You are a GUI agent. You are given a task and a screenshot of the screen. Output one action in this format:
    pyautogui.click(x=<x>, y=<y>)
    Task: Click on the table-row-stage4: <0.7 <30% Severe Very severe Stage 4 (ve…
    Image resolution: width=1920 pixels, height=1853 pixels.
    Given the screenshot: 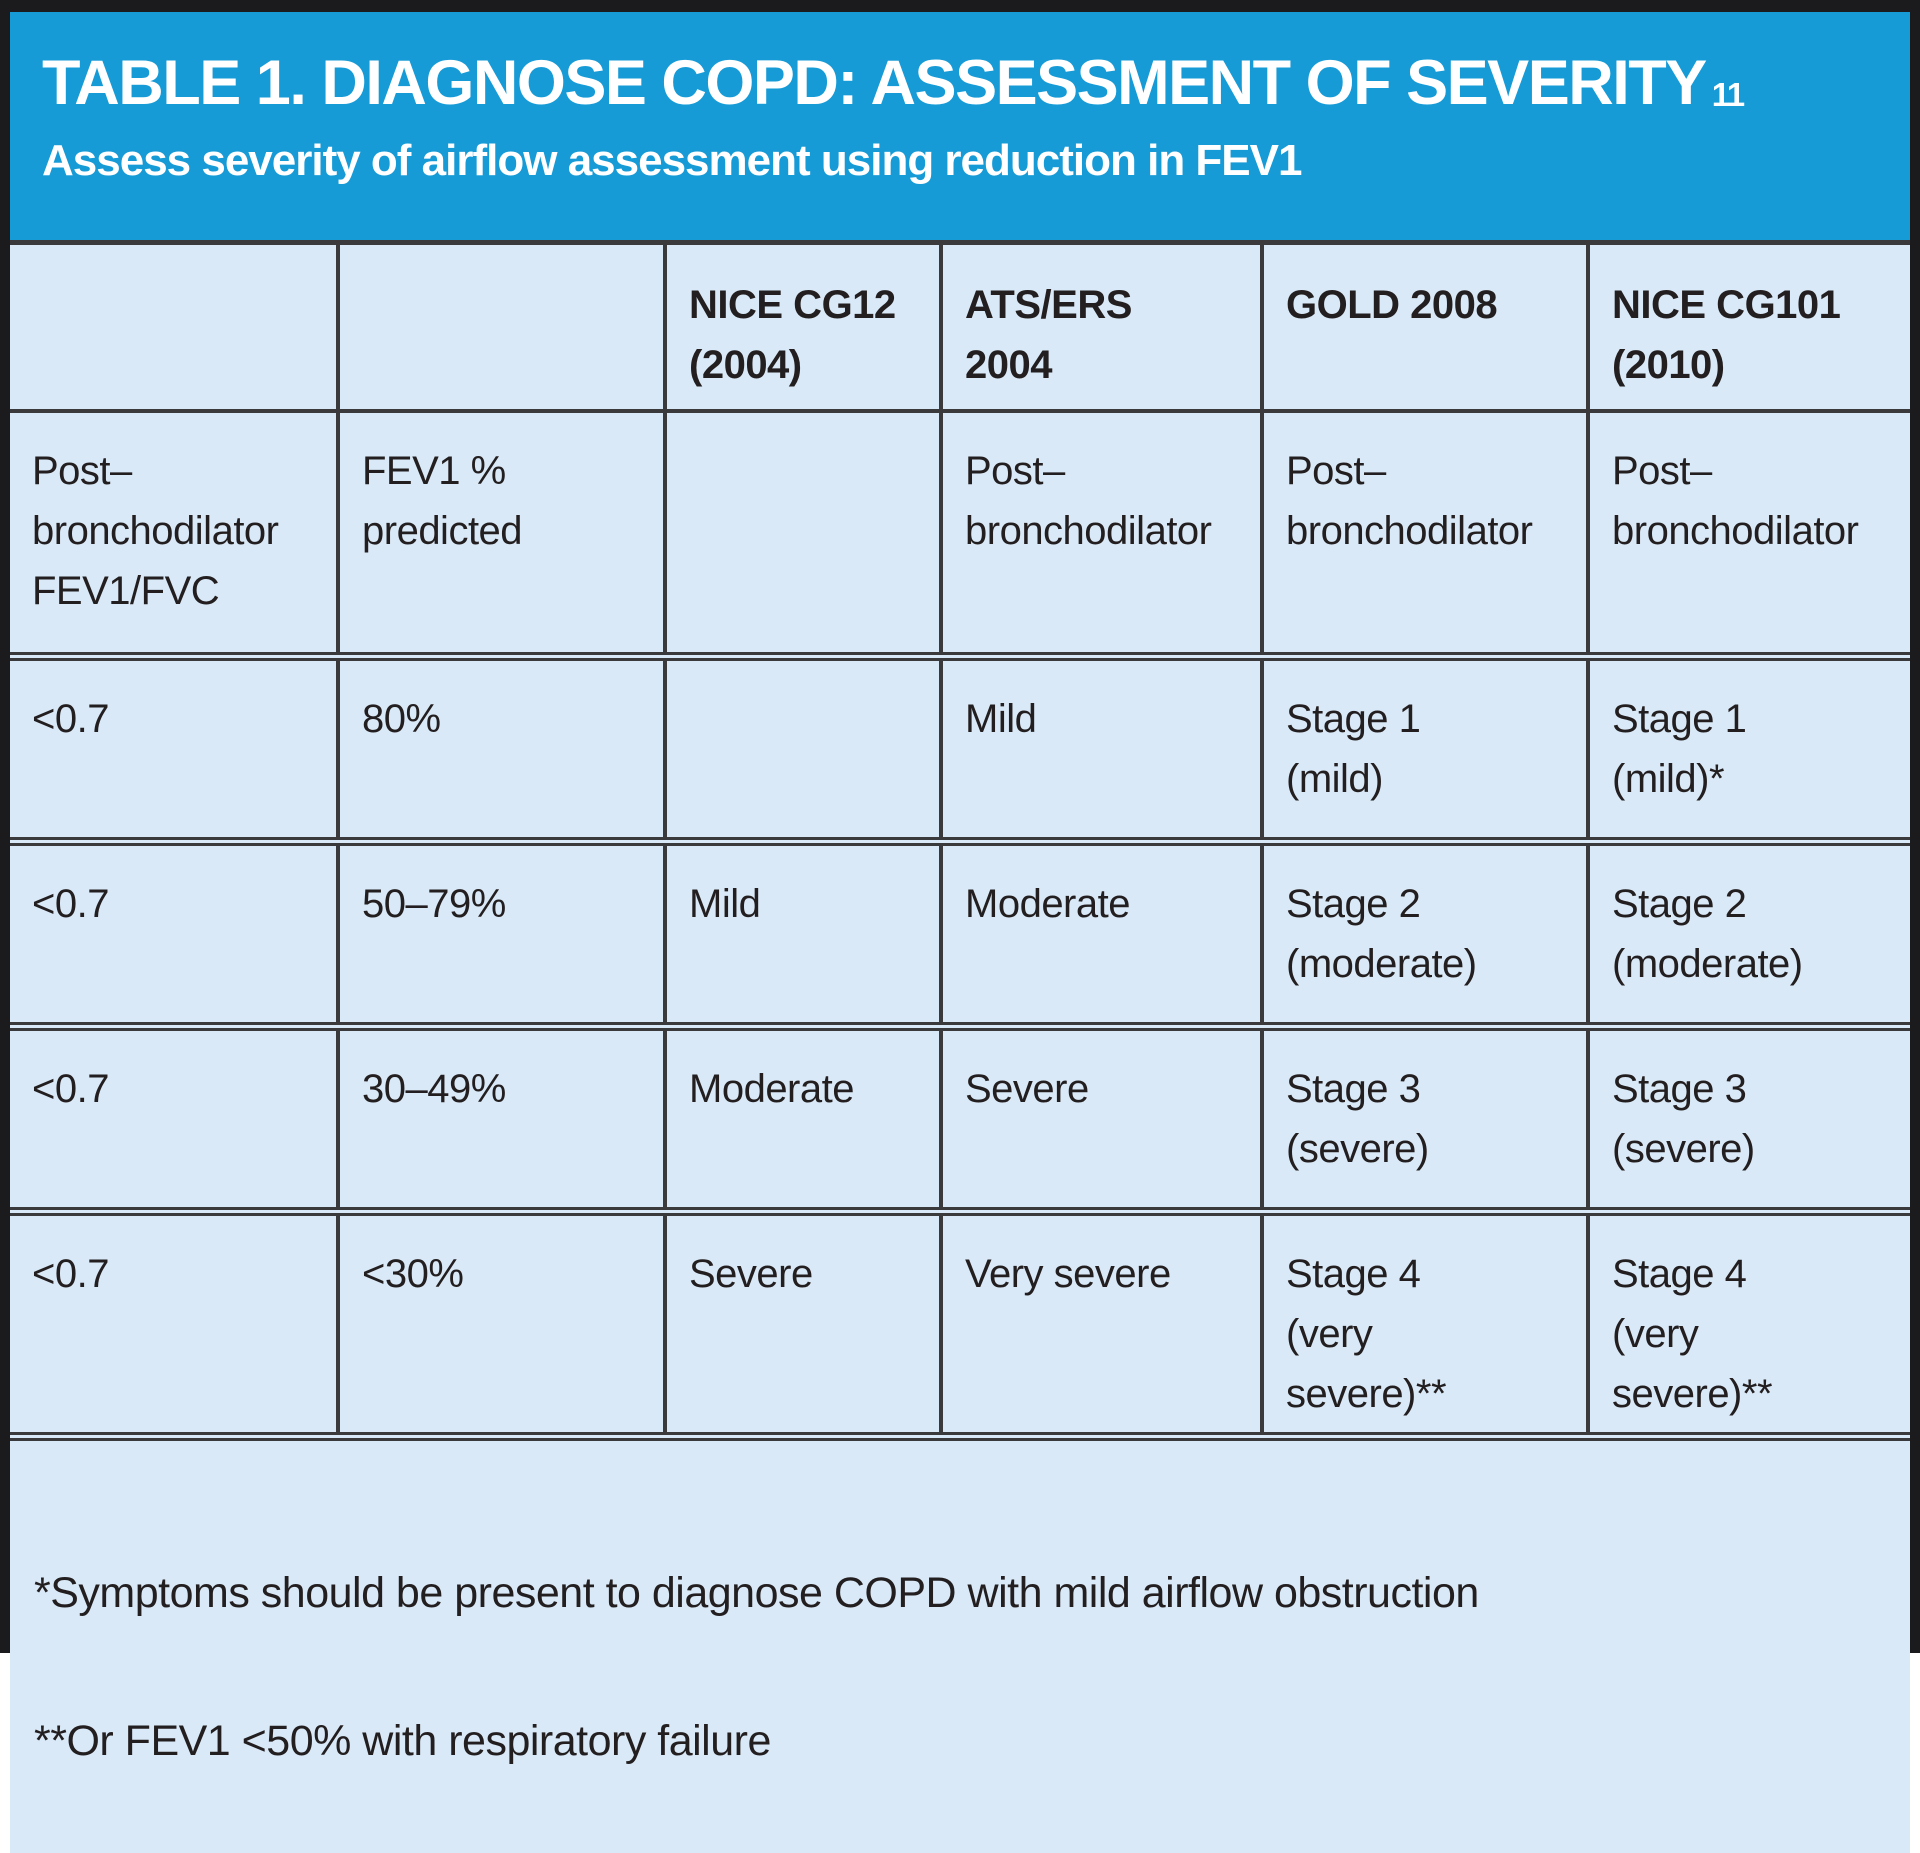 What is the action you would take?
    pyautogui.click(x=960, y=1322)
    